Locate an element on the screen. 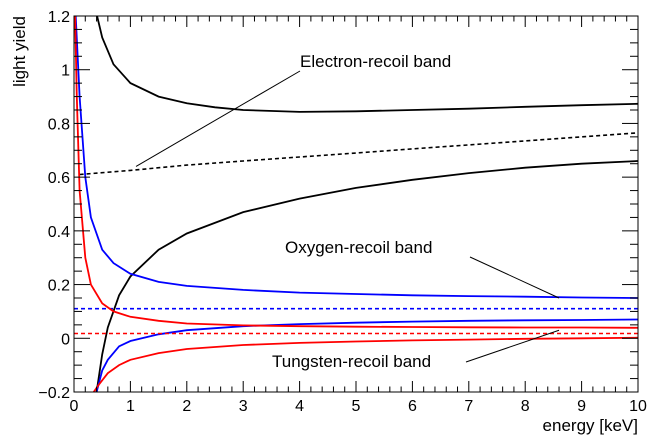 The height and width of the screenshot is (435, 649). y-tick-label: 0.2 is located at coordinates (59, 286).